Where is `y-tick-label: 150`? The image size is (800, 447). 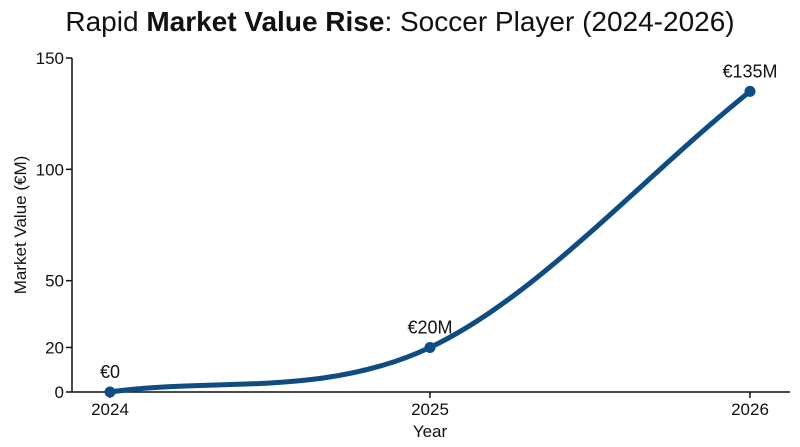
y-tick-label: 150 is located at coordinates (50, 58).